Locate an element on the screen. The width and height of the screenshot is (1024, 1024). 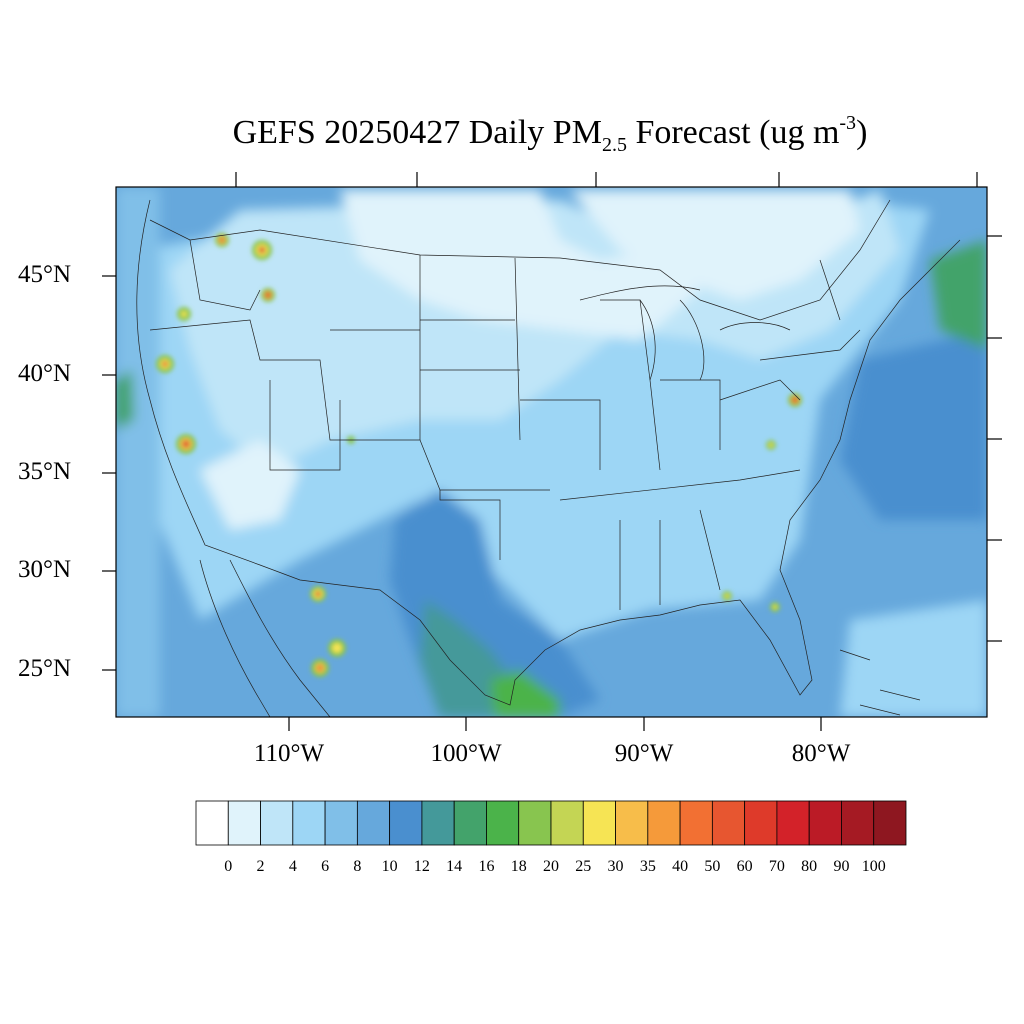
colorbar-tick-label: 90 is located at coordinates (841, 866).